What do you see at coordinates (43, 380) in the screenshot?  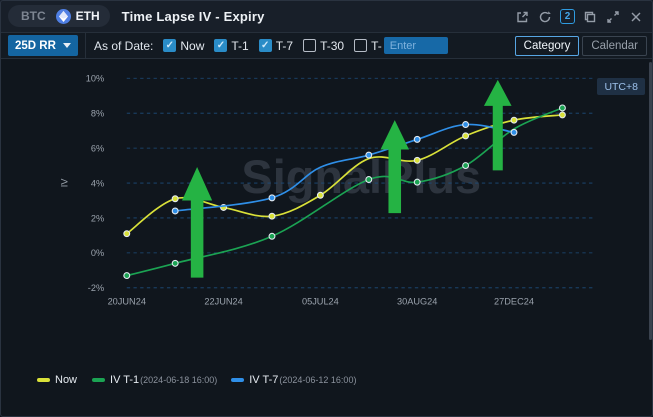 I see `legend-swatch-now` at bounding box center [43, 380].